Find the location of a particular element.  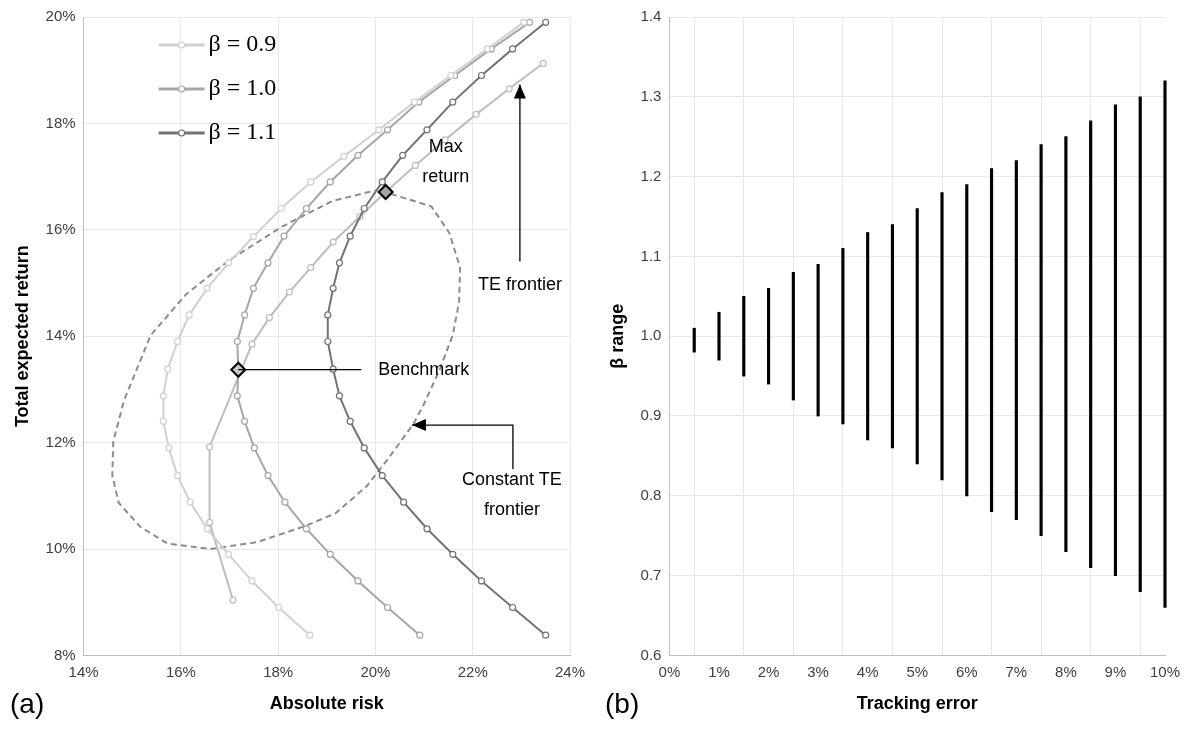

y-axis-title: Total expected return is located at coordinates (21, 336).